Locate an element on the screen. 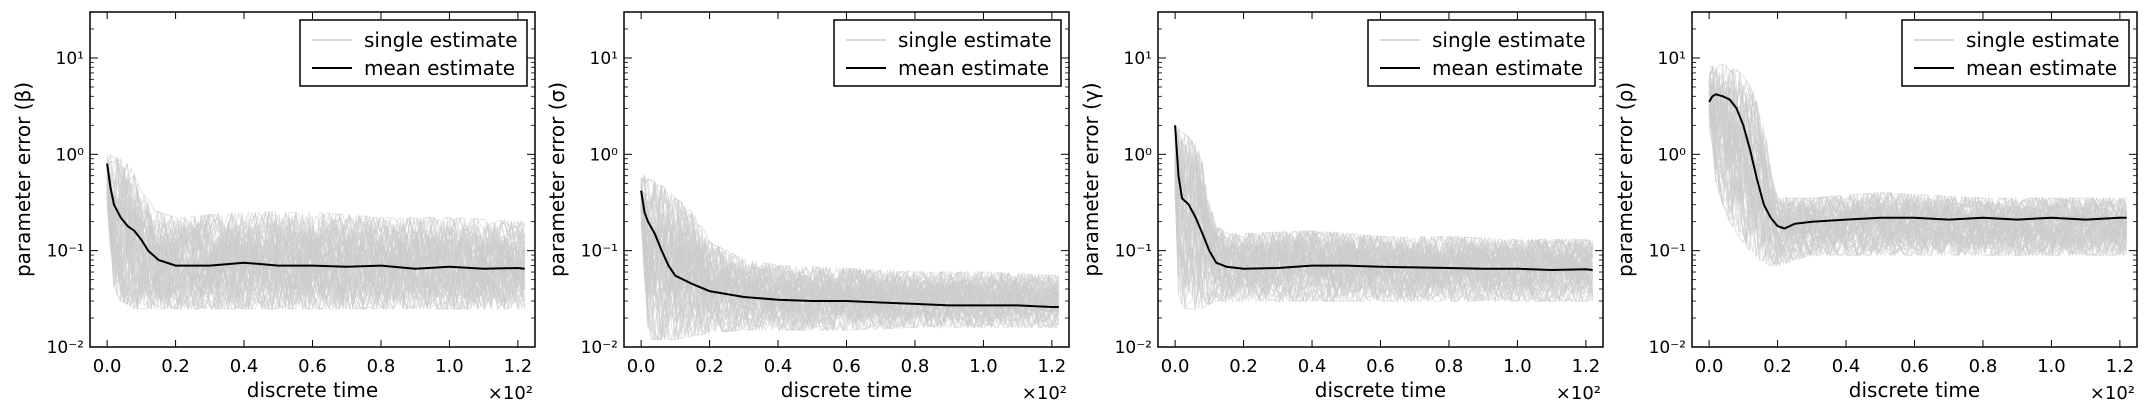  y-axis-label: parameter error (ρ) is located at coordinates (1625, 179).